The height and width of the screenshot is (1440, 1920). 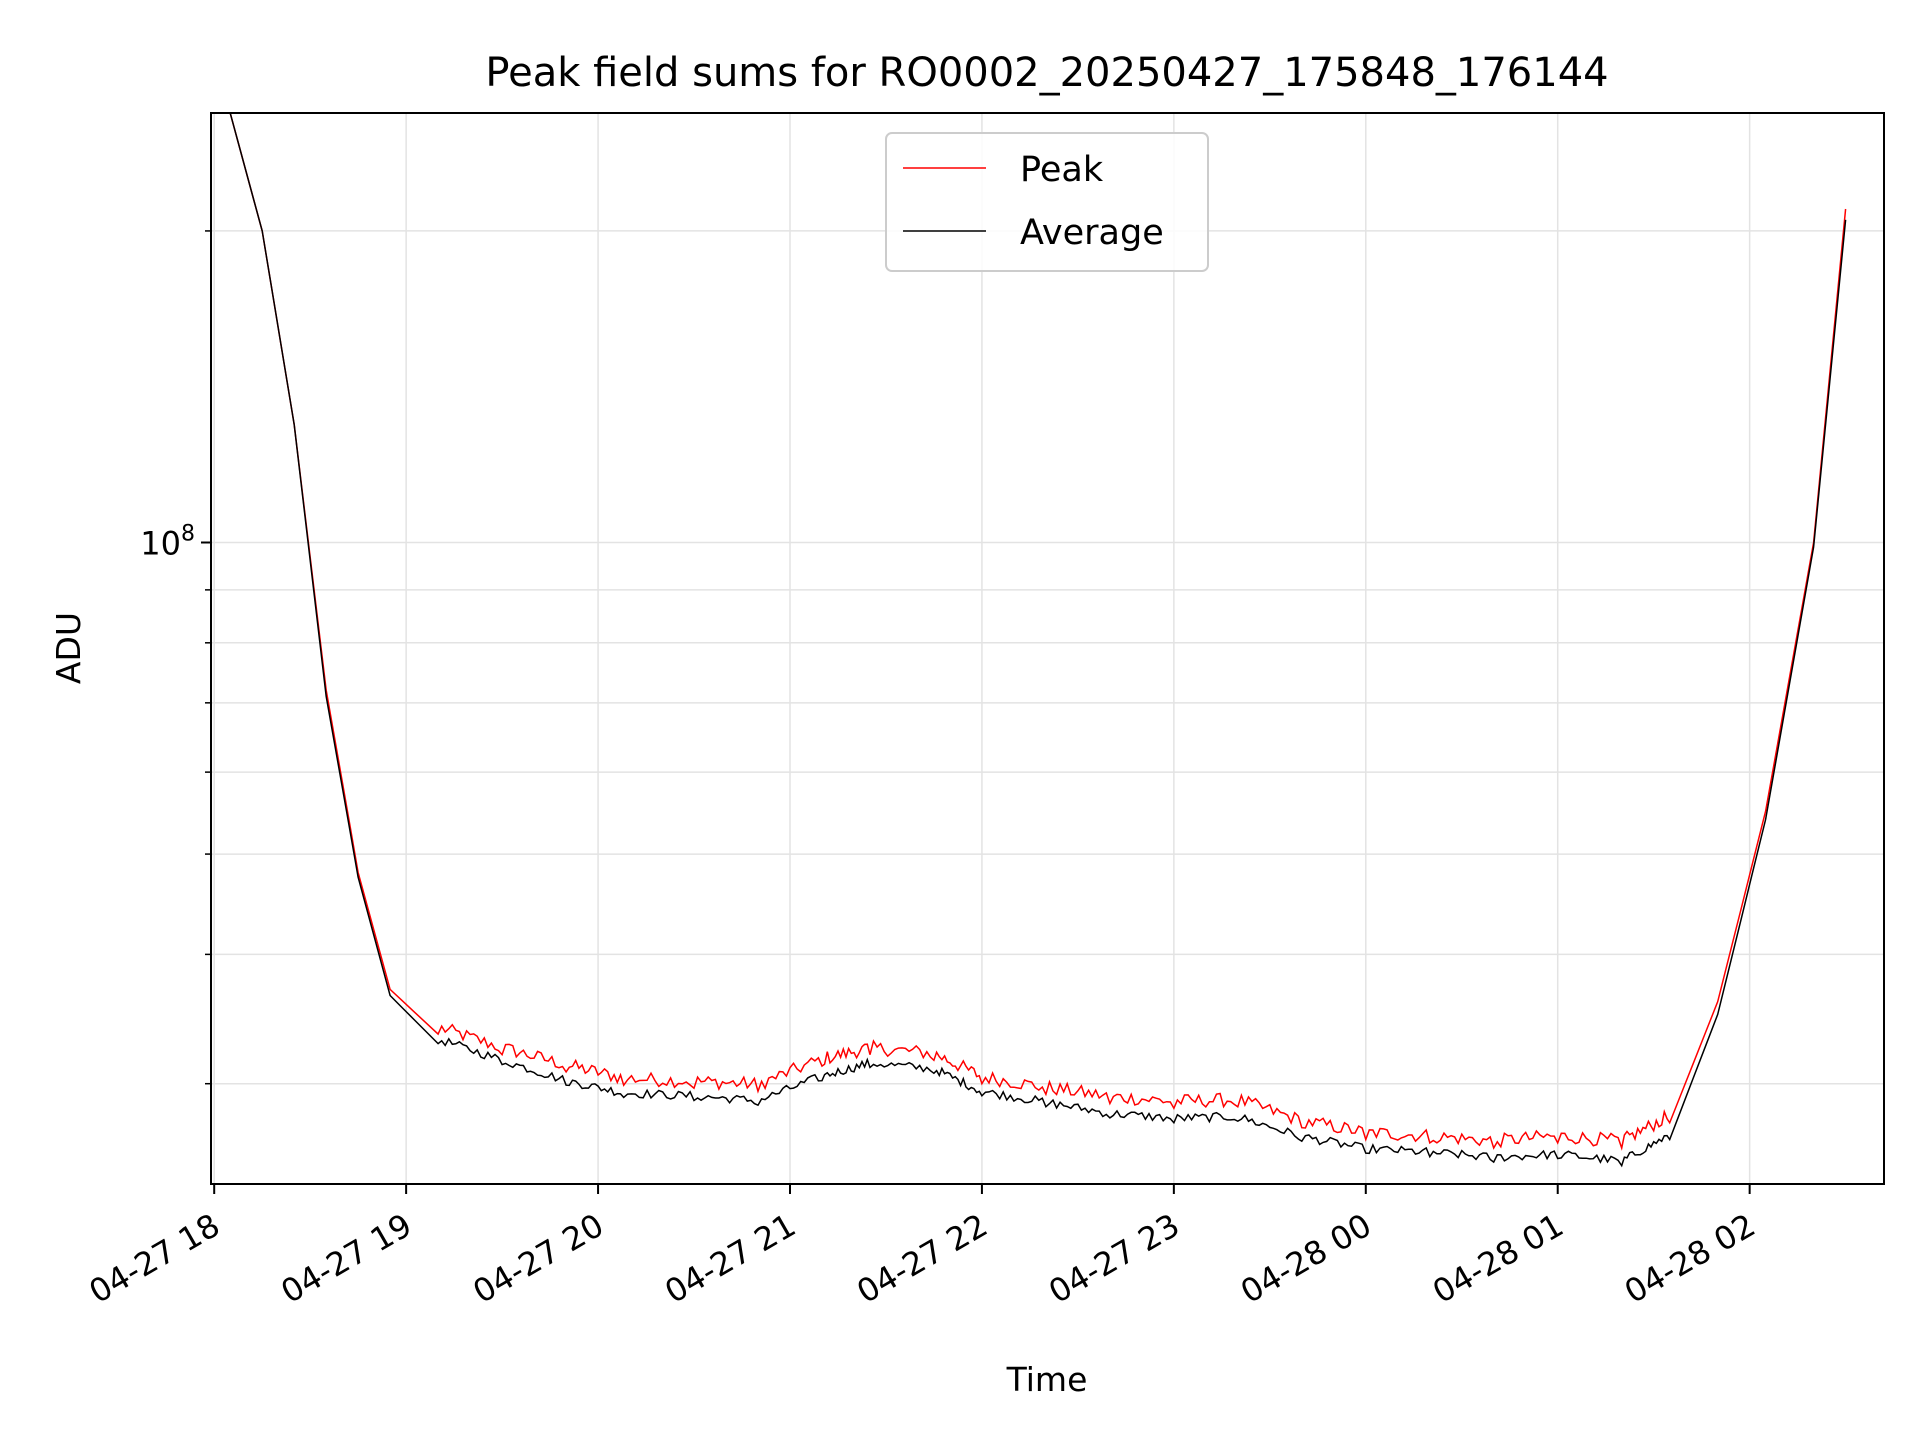 What do you see at coordinates (1047, 1379) in the screenshot?
I see `x-axis-label: Time` at bounding box center [1047, 1379].